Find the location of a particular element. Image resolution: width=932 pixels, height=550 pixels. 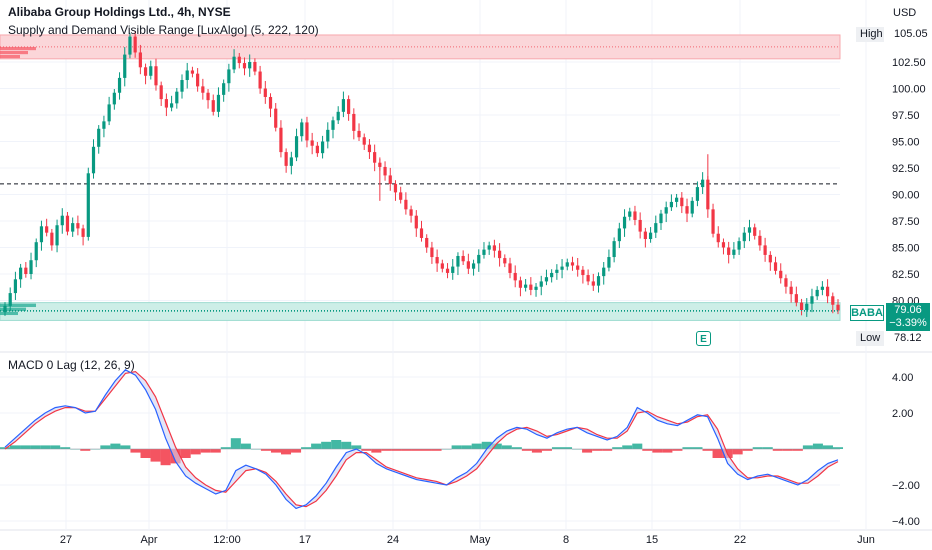

earnings-icon: E is located at coordinates (703, 338).